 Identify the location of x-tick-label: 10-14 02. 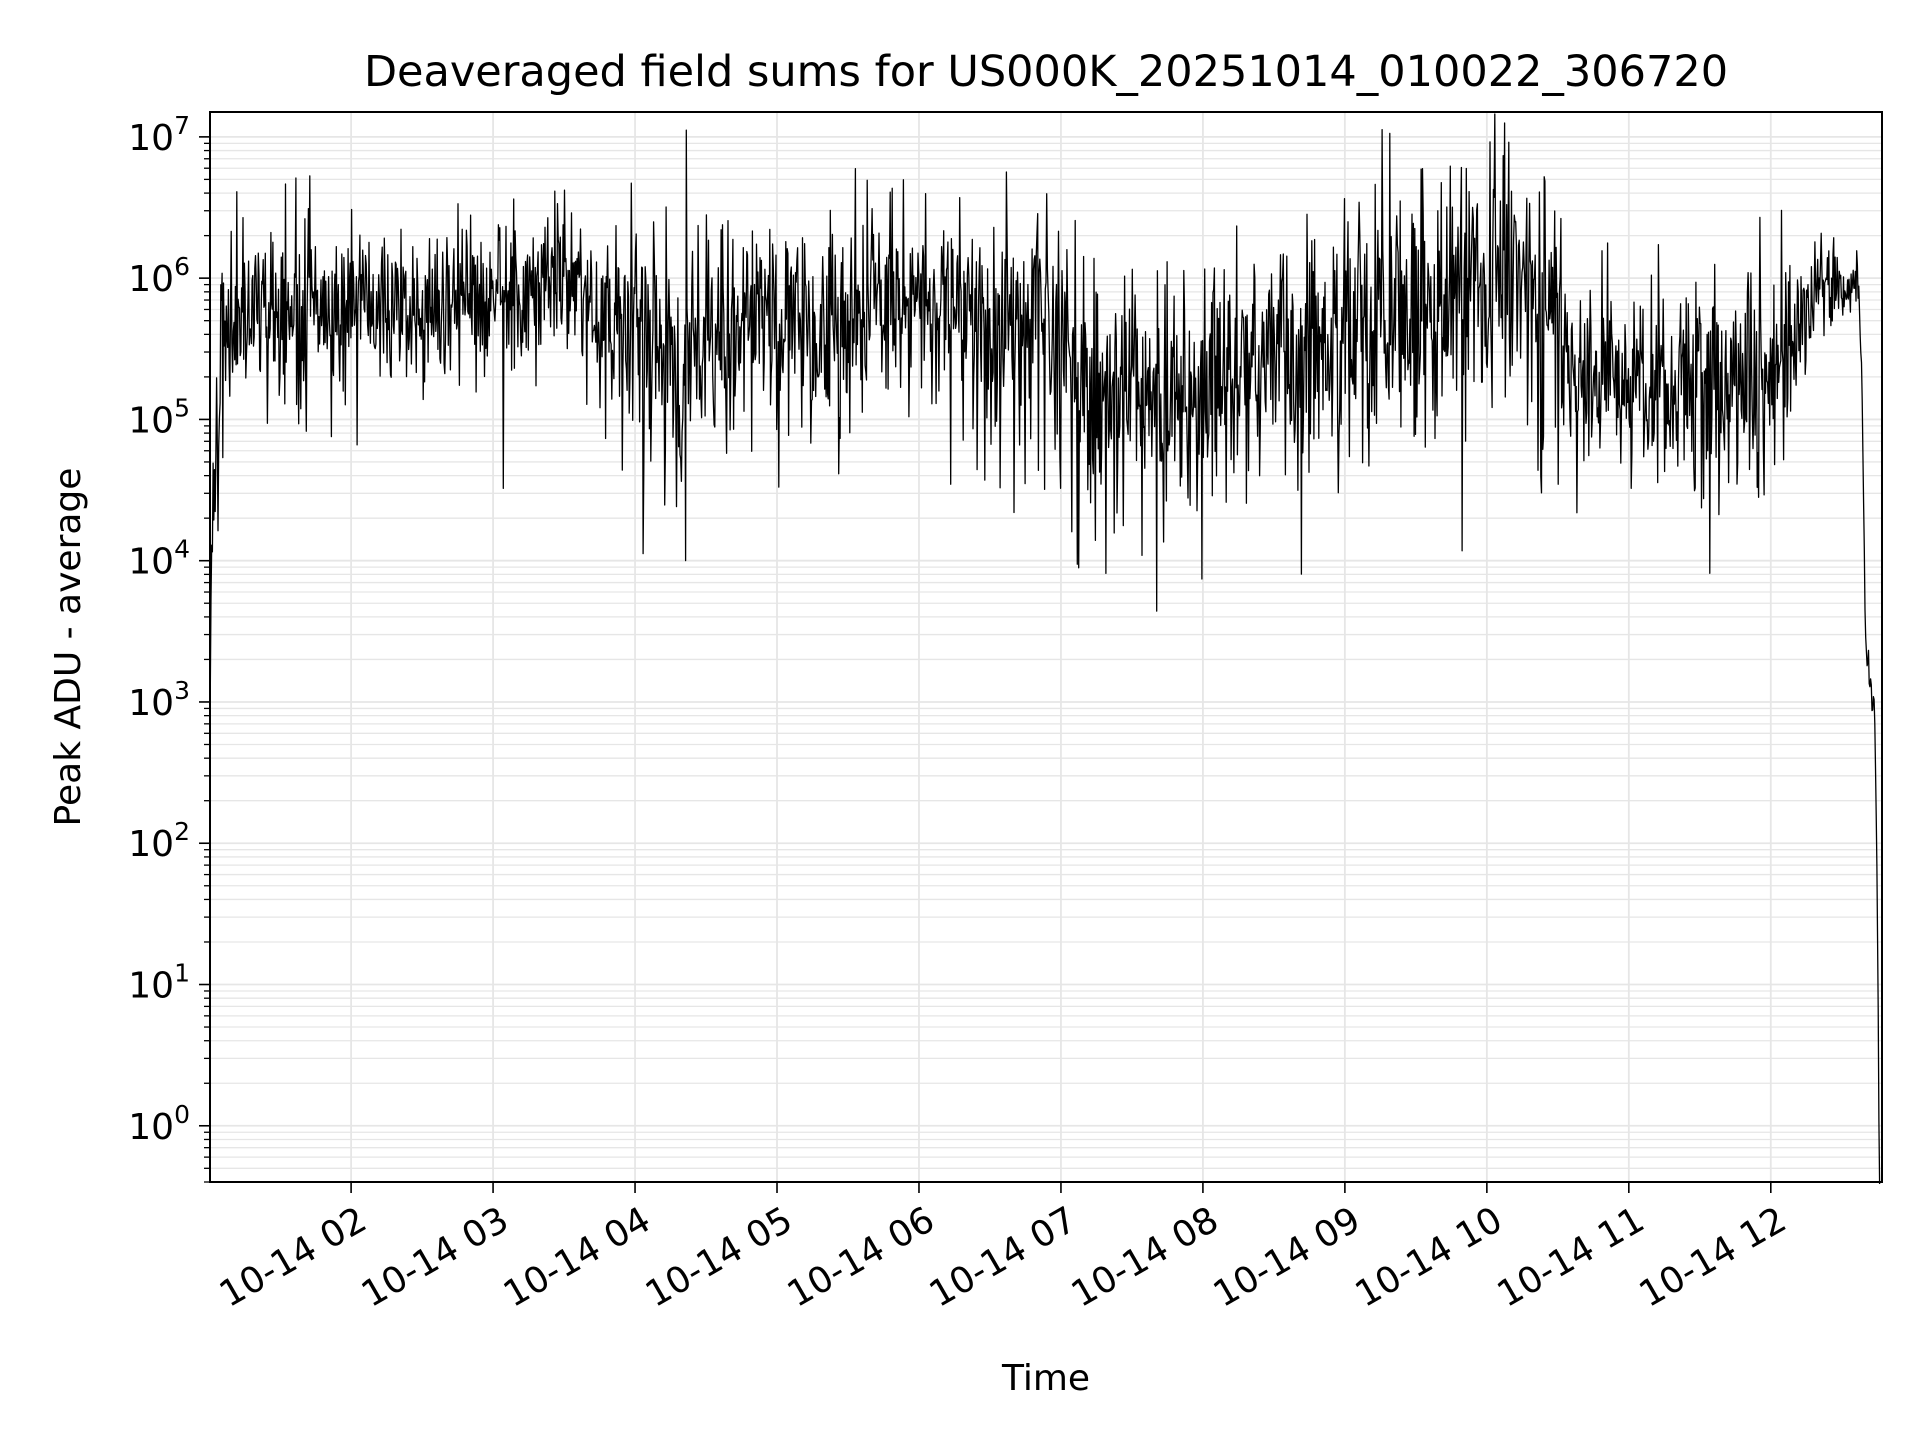
(293, 1257).